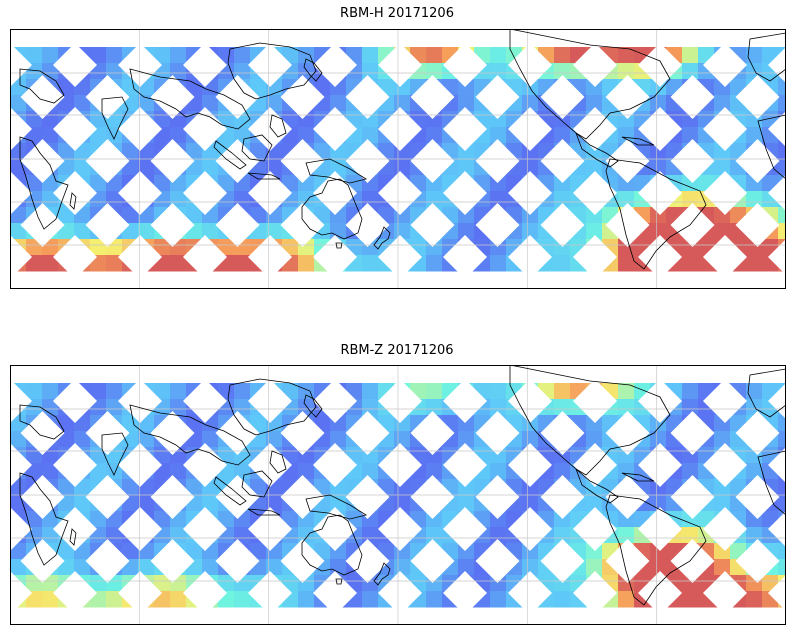 The height and width of the screenshot is (633, 794). I want to click on panel-title-rbm-z: RBM-Z 20171206, so click(397, 350).